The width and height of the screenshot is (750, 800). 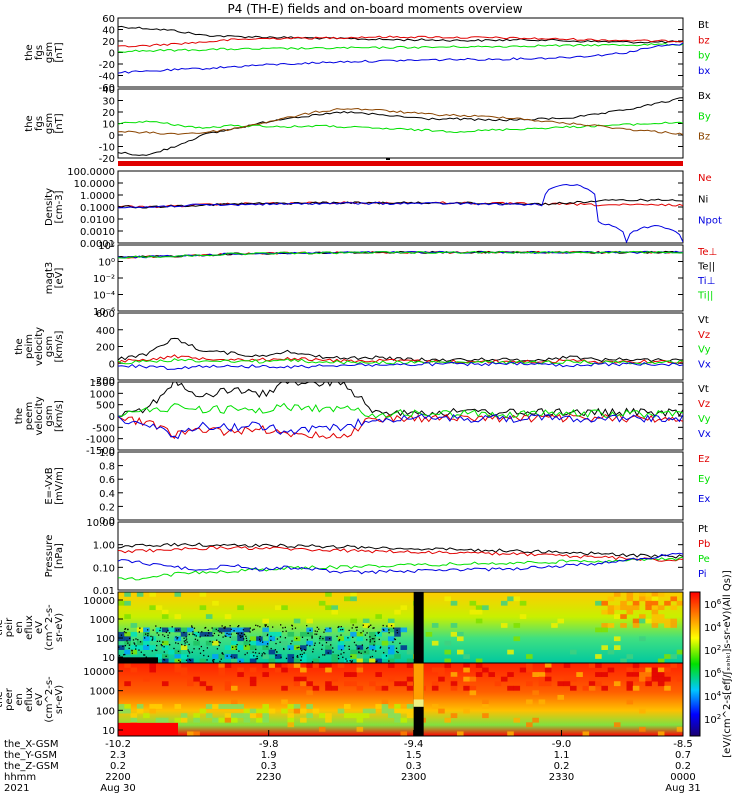 What do you see at coordinates (102, 692) in the screenshot?
I see `y-tick-label: 1000` at bounding box center [102, 692].